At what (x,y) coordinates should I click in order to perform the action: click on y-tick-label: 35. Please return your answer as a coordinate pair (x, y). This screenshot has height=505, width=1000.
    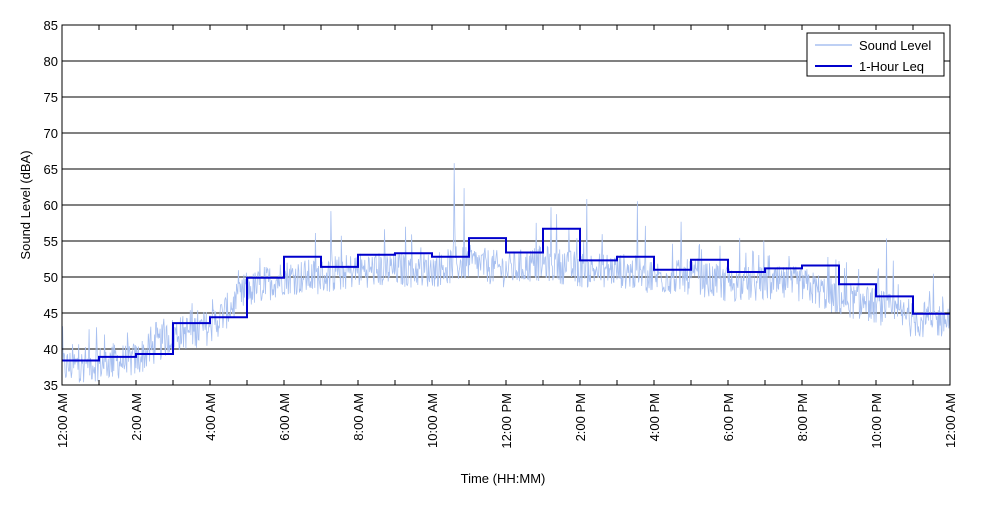
    Looking at the image, I should click on (51, 385).